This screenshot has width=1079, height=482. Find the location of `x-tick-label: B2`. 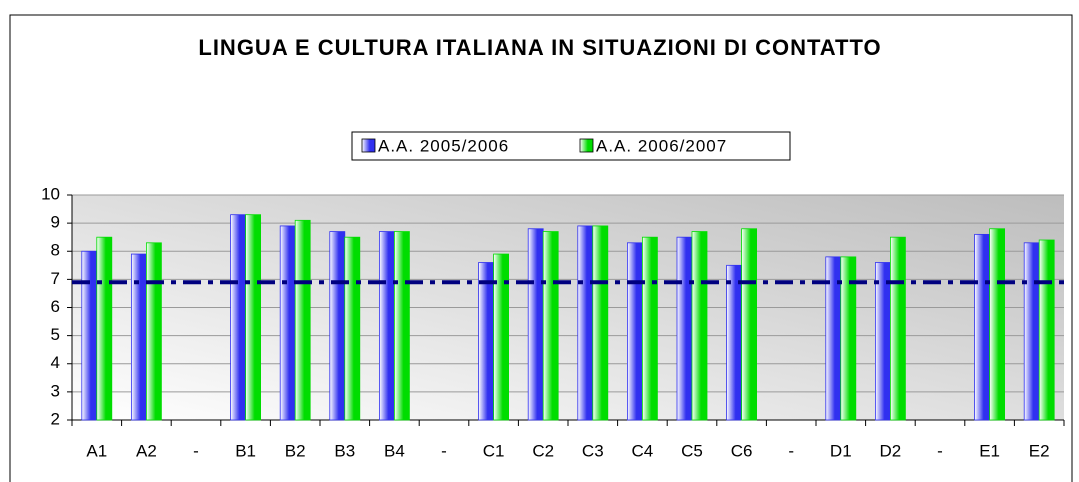

x-tick-label: B2 is located at coordinates (295, 450).